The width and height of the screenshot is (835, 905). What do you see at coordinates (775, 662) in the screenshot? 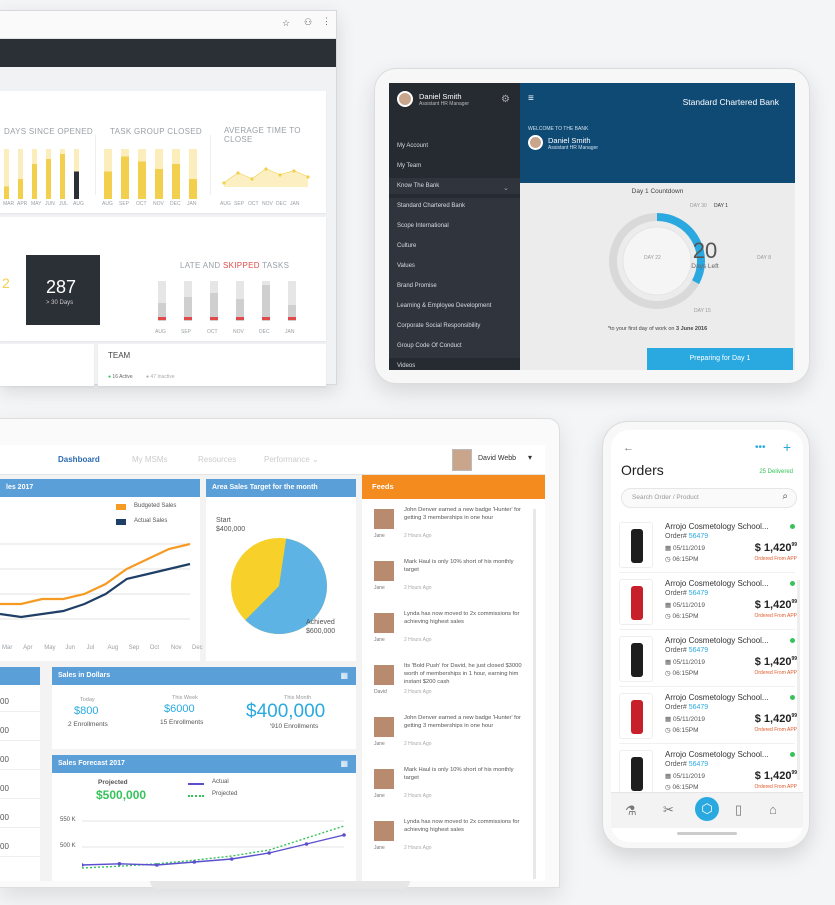
I see `order-price: $ 1,42099` at bounding box center [775, 662].